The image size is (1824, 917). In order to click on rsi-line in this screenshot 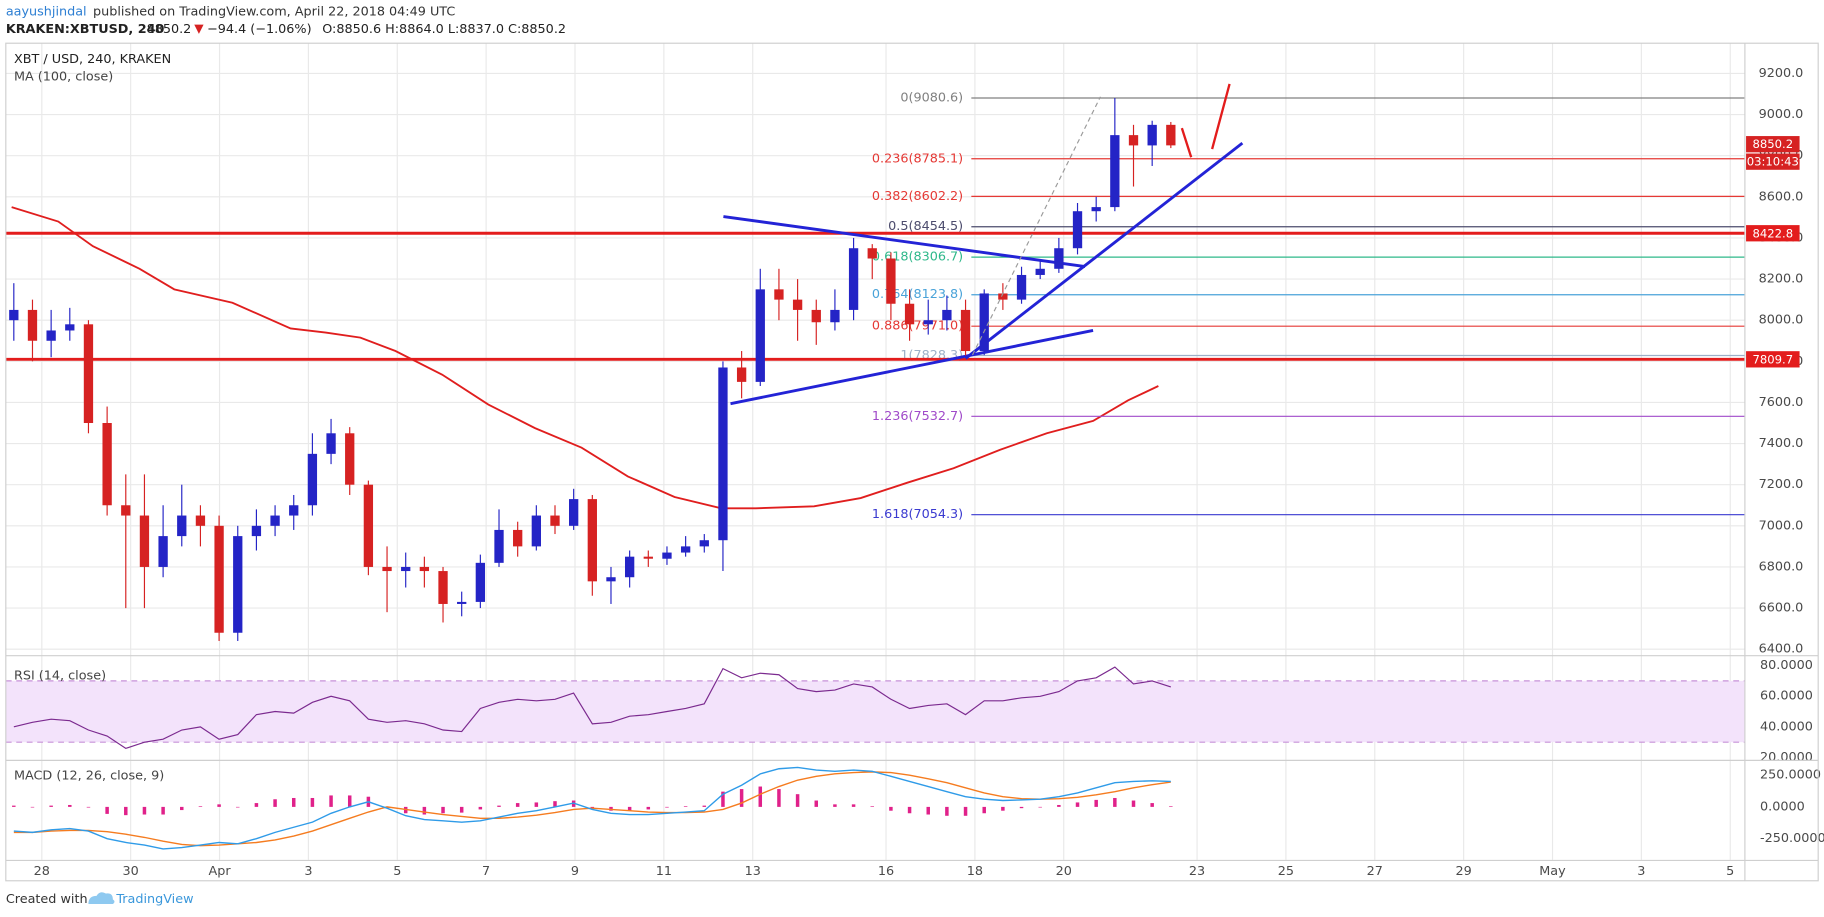, I will do `click(592, 708)`.